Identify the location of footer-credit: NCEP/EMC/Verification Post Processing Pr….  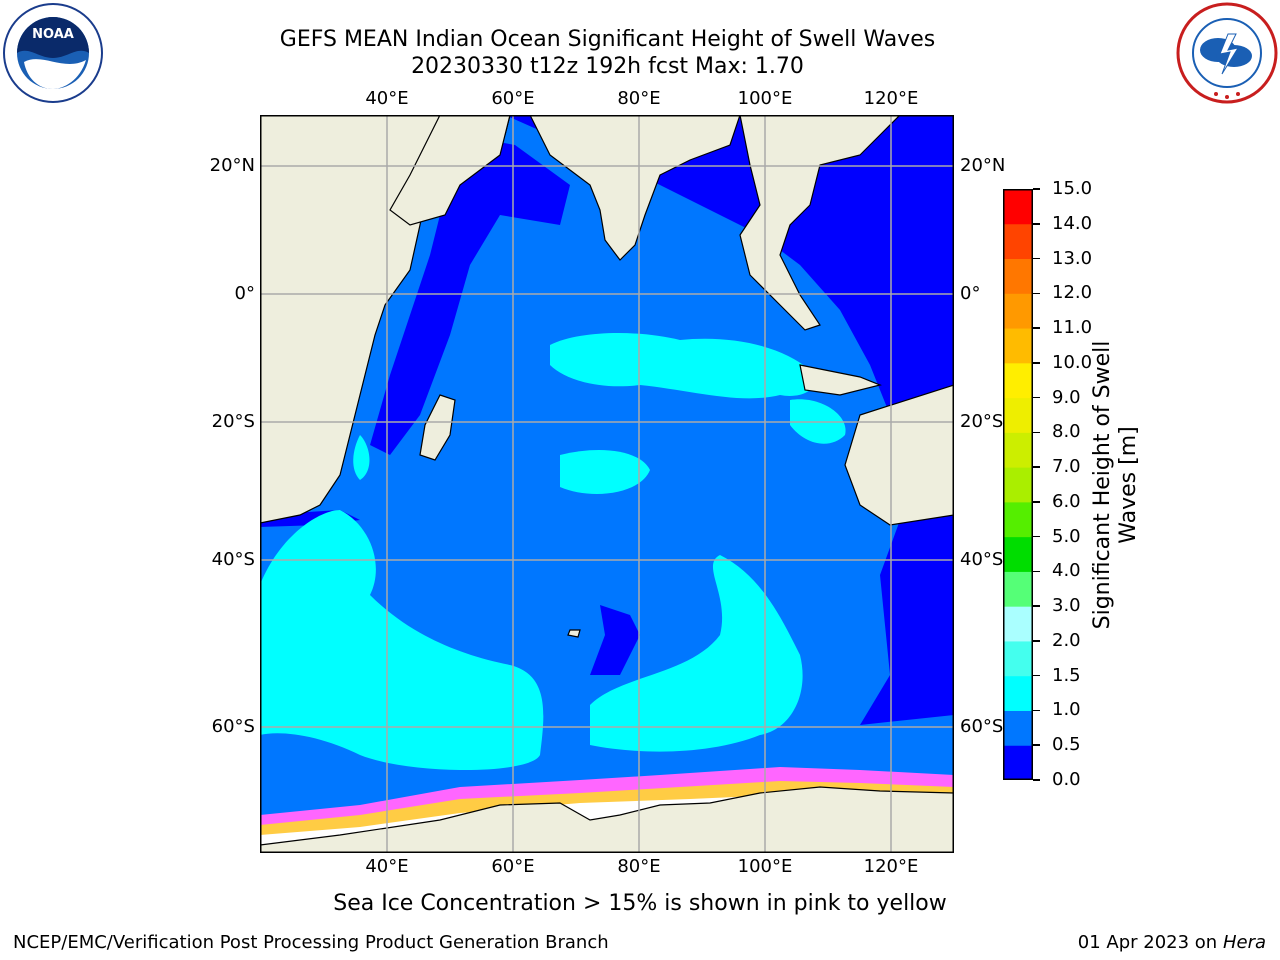
(311, 942).